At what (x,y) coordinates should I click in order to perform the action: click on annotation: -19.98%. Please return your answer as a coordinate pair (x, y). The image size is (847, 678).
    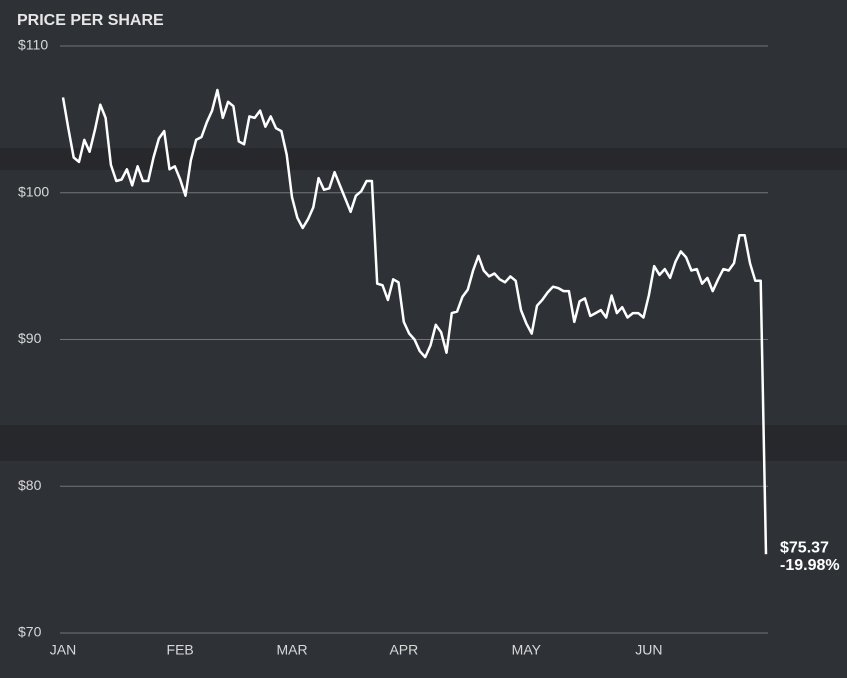
    Looking at the image, I should click on (810, 565).